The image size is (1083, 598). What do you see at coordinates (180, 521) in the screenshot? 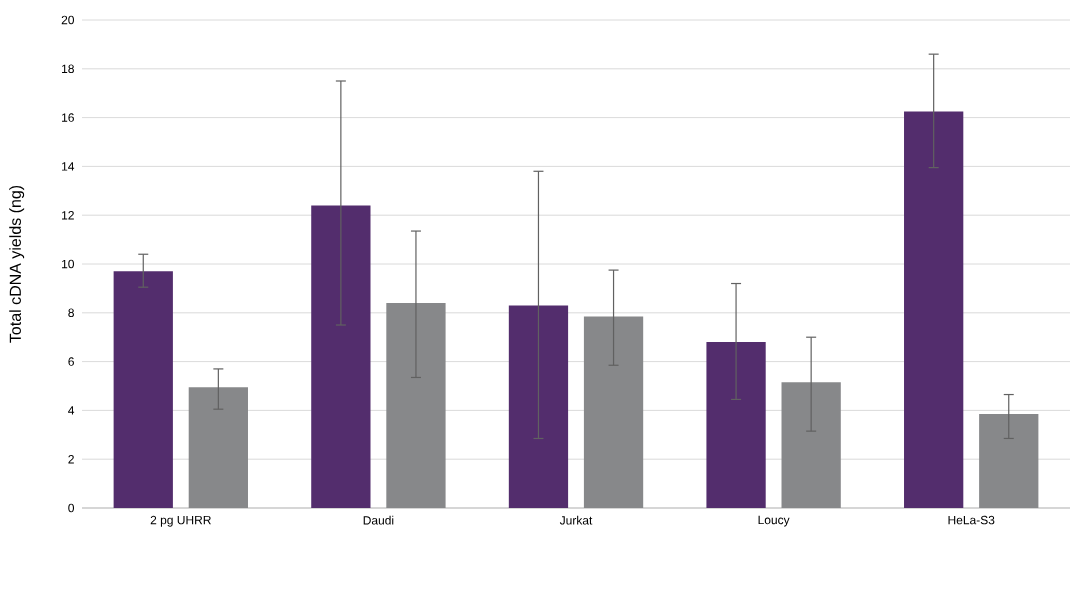
I see `x-tick-label: 2 pg UHRR` at bounding box center [180, 521].